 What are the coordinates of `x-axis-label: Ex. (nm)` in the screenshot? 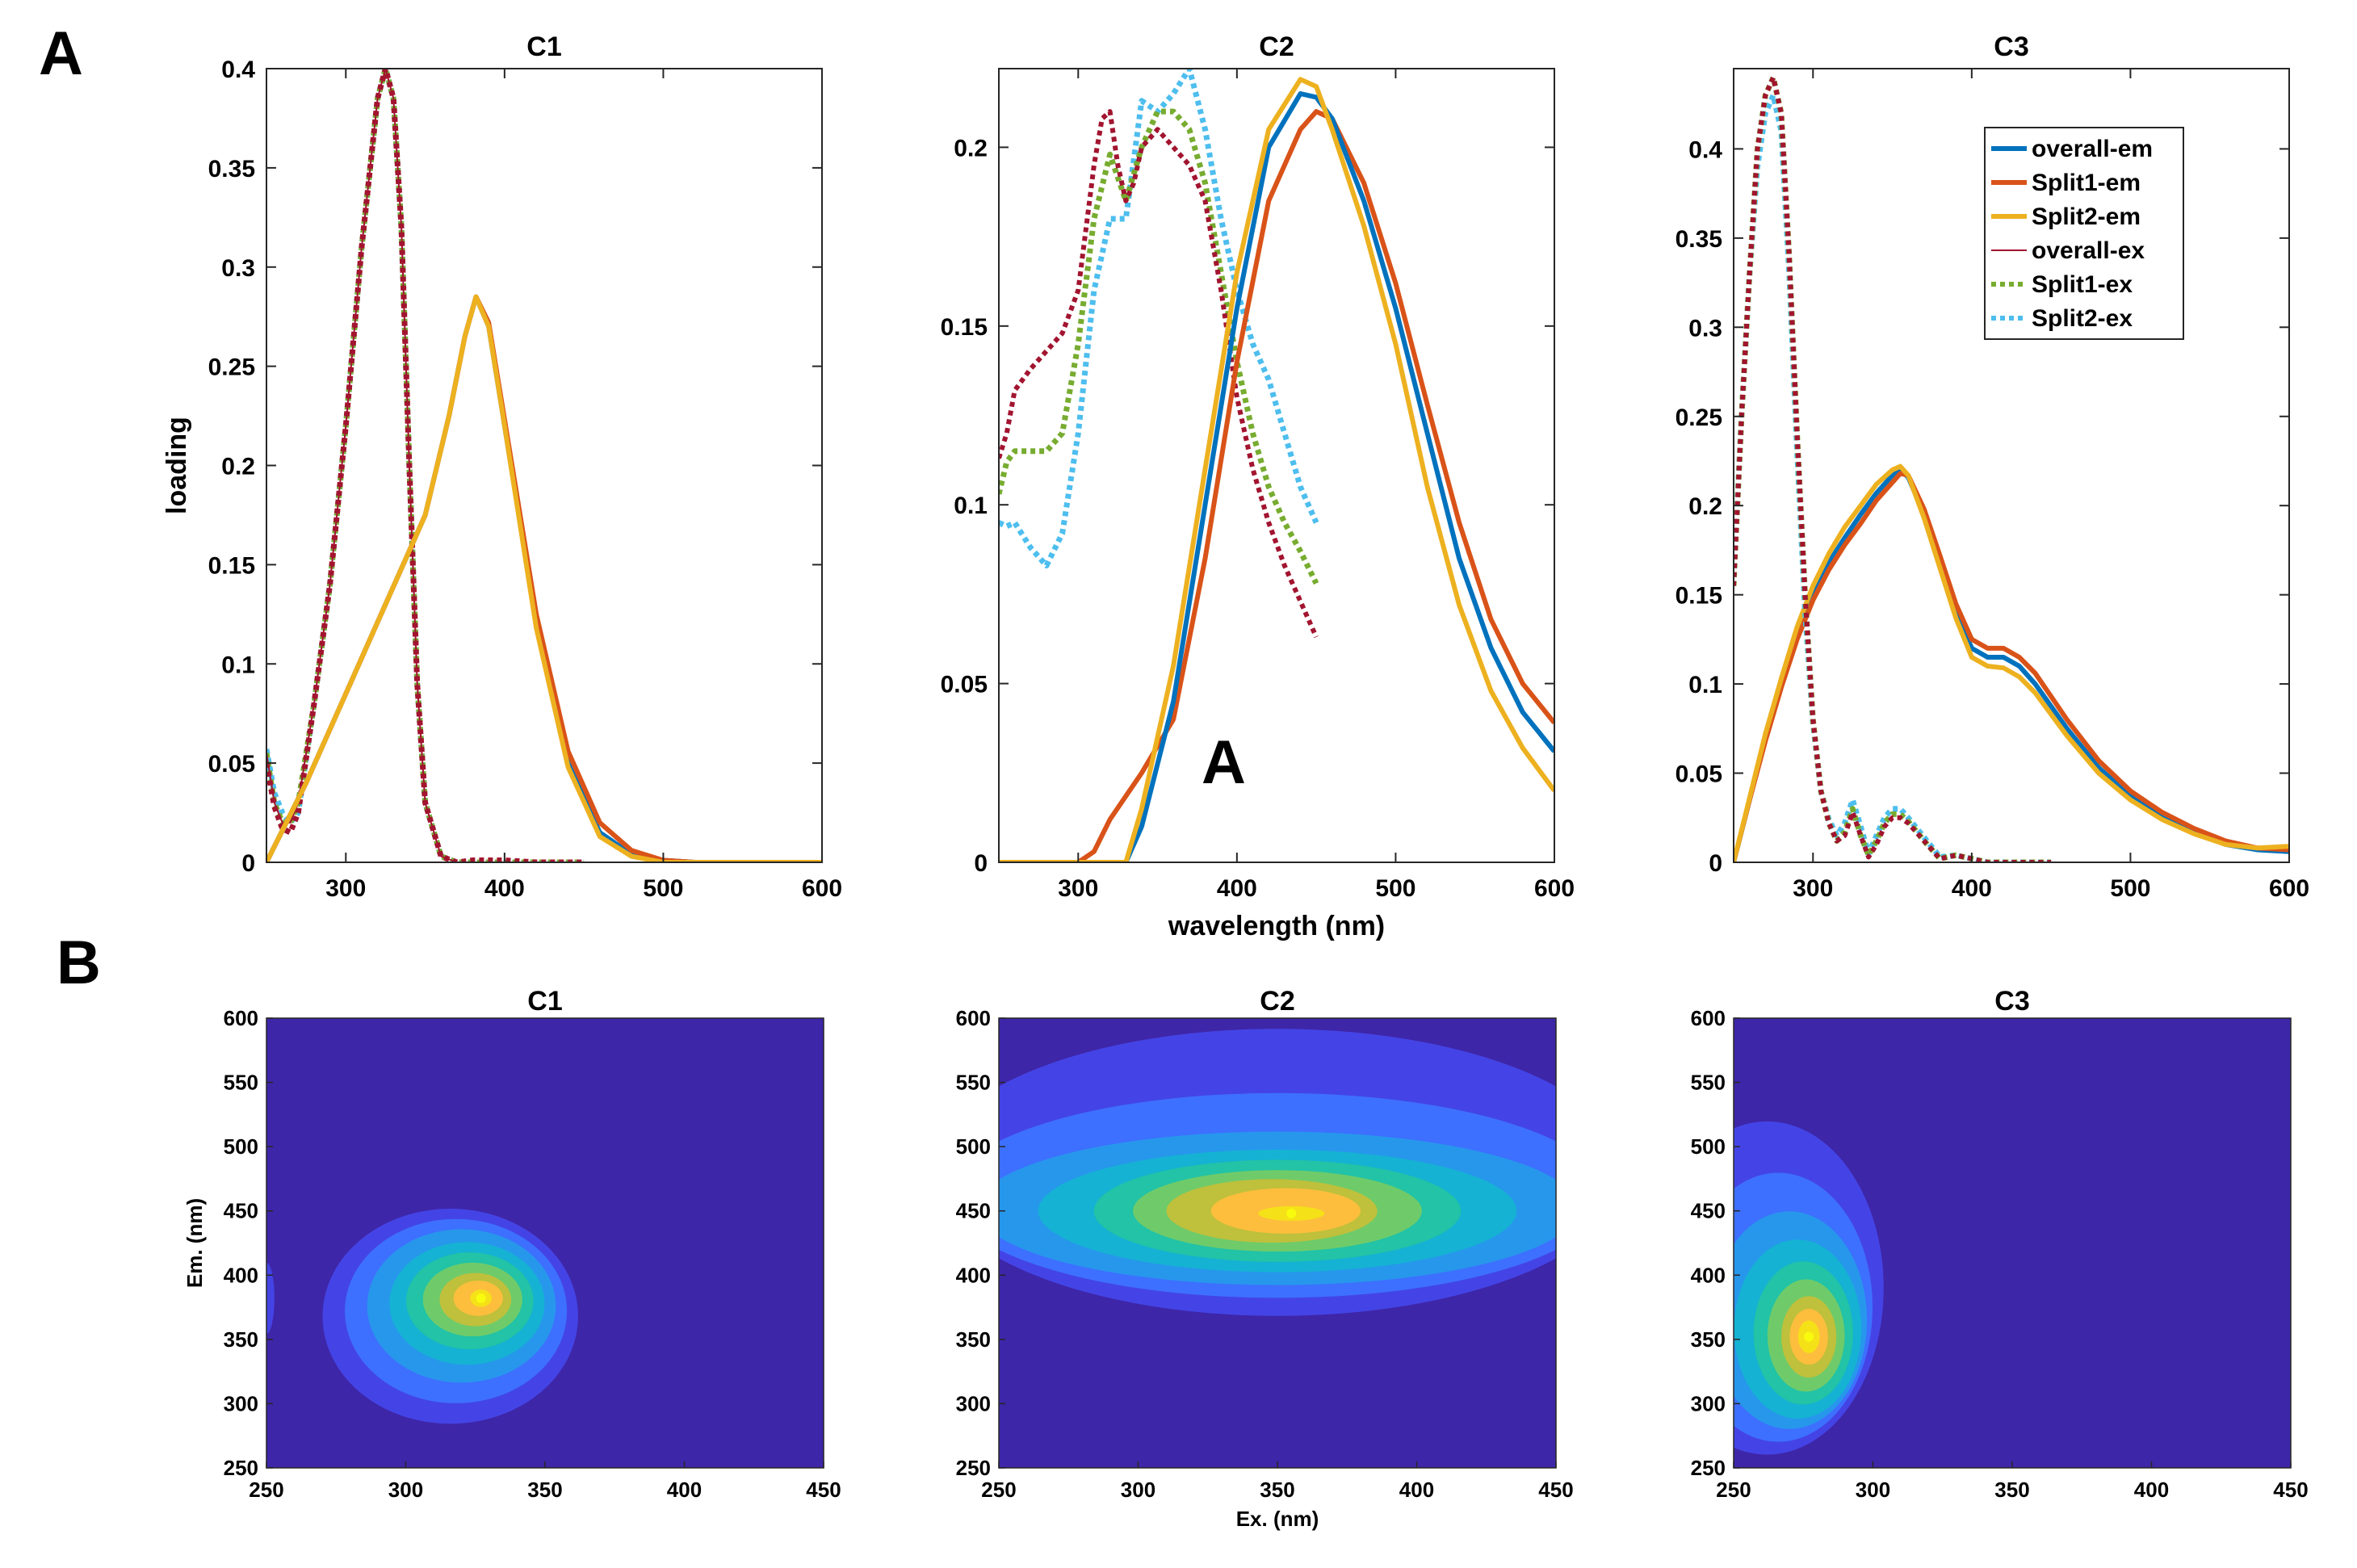 It's located at (1277, 1519).